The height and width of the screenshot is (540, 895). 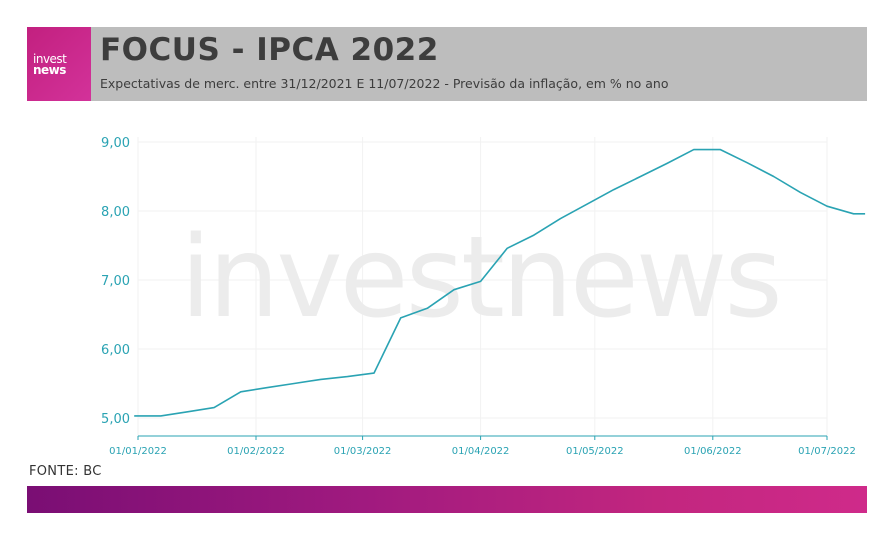 What do you see at coordinates (115, 212) in the screenshot?
I see `y-tick-label: 8,00` at bounding box center [115, 212].